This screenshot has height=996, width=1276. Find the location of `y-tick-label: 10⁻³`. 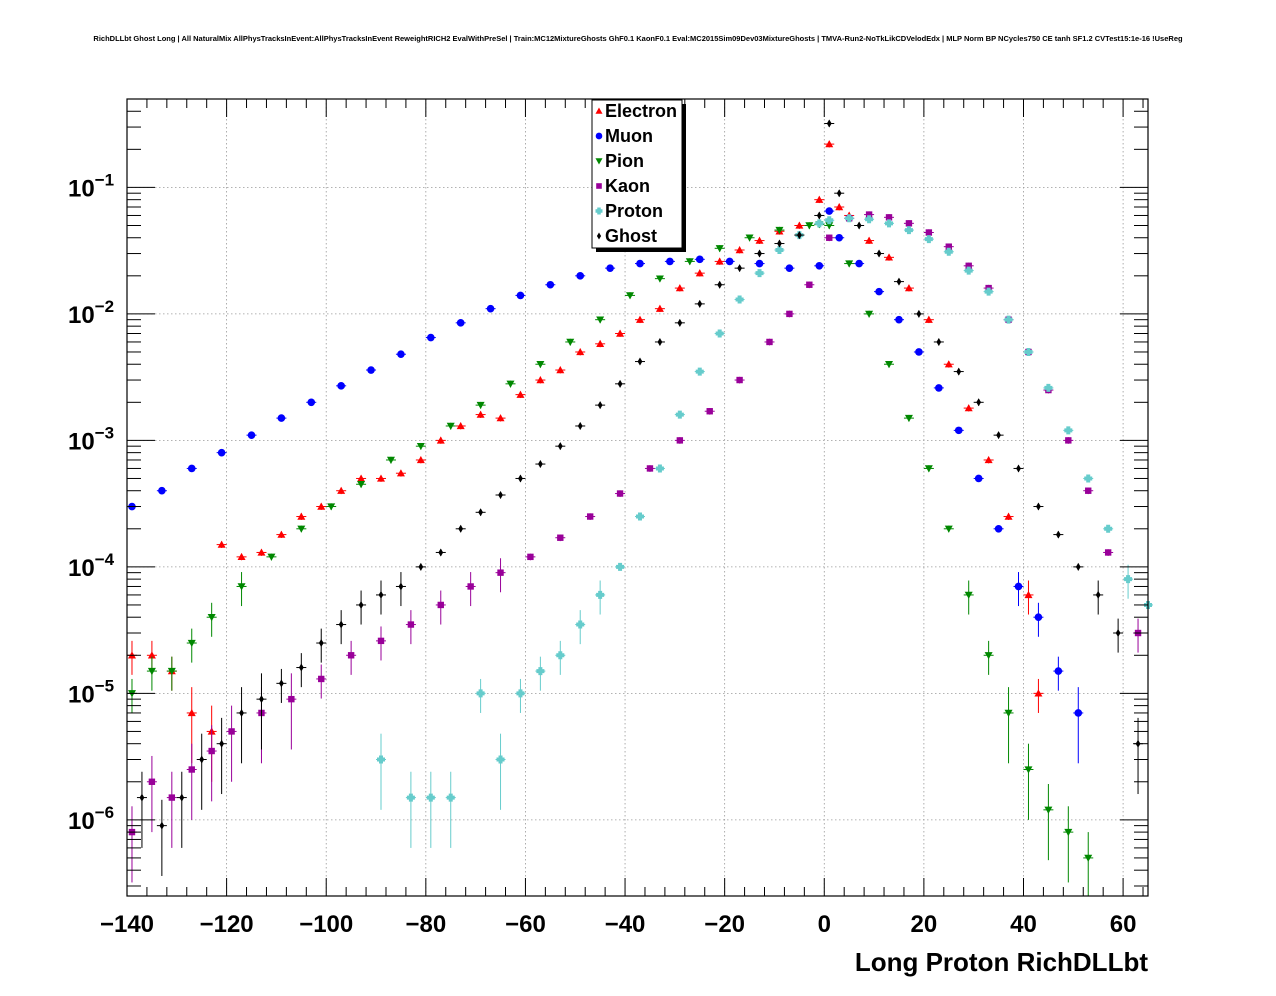

y-tick-label: 10⁻³ is located at coordinates (91, 439).